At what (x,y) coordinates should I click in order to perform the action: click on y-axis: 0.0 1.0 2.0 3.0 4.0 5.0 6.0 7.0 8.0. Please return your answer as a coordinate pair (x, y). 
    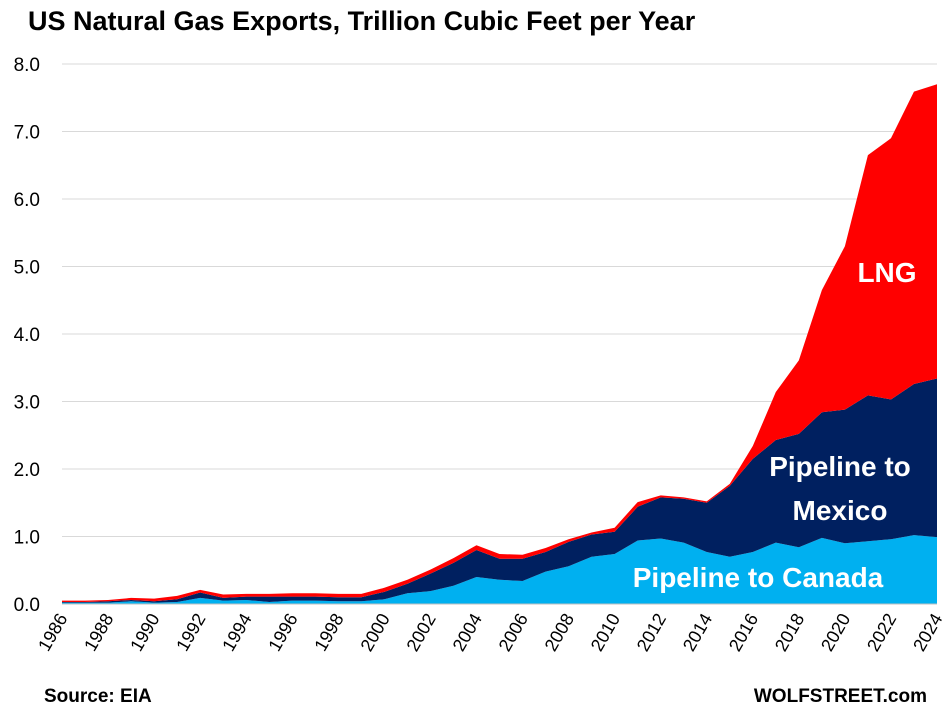
    Looking at the image, I should click on (27, 335).